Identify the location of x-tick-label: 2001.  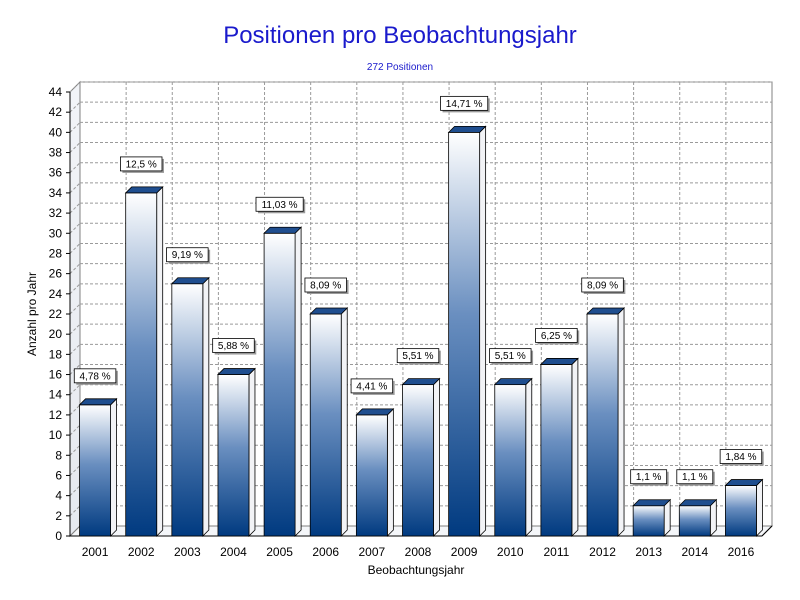
(95, 552).